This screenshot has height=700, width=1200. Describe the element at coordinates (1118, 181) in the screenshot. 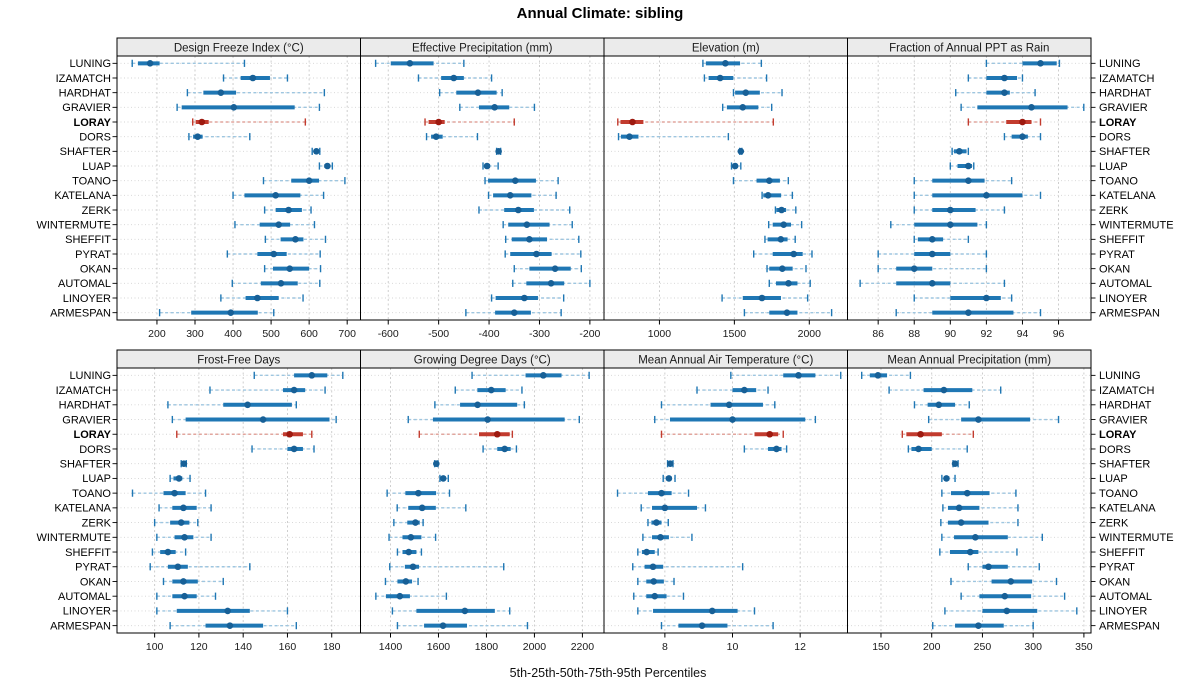

I see `site-label-right: TOANO` at that location.